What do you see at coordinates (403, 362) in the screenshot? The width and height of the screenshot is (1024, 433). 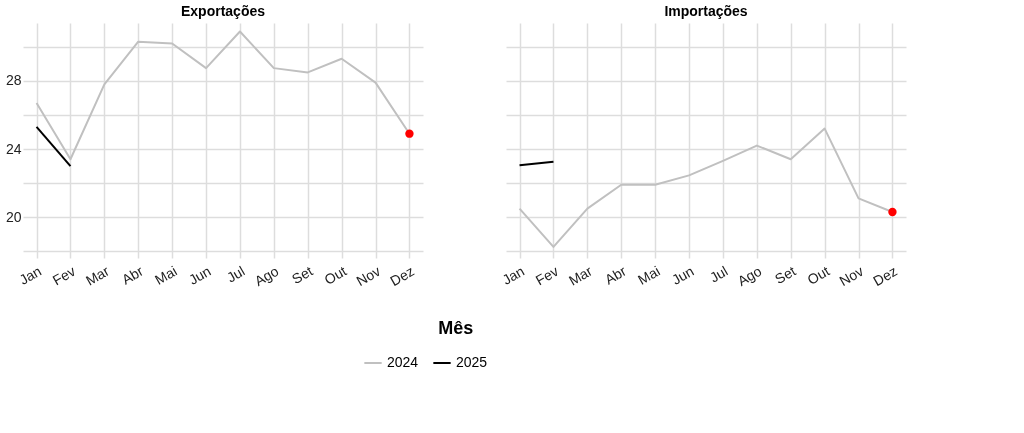 I see `legend-label: 2024` at bounding box center [403, 362].